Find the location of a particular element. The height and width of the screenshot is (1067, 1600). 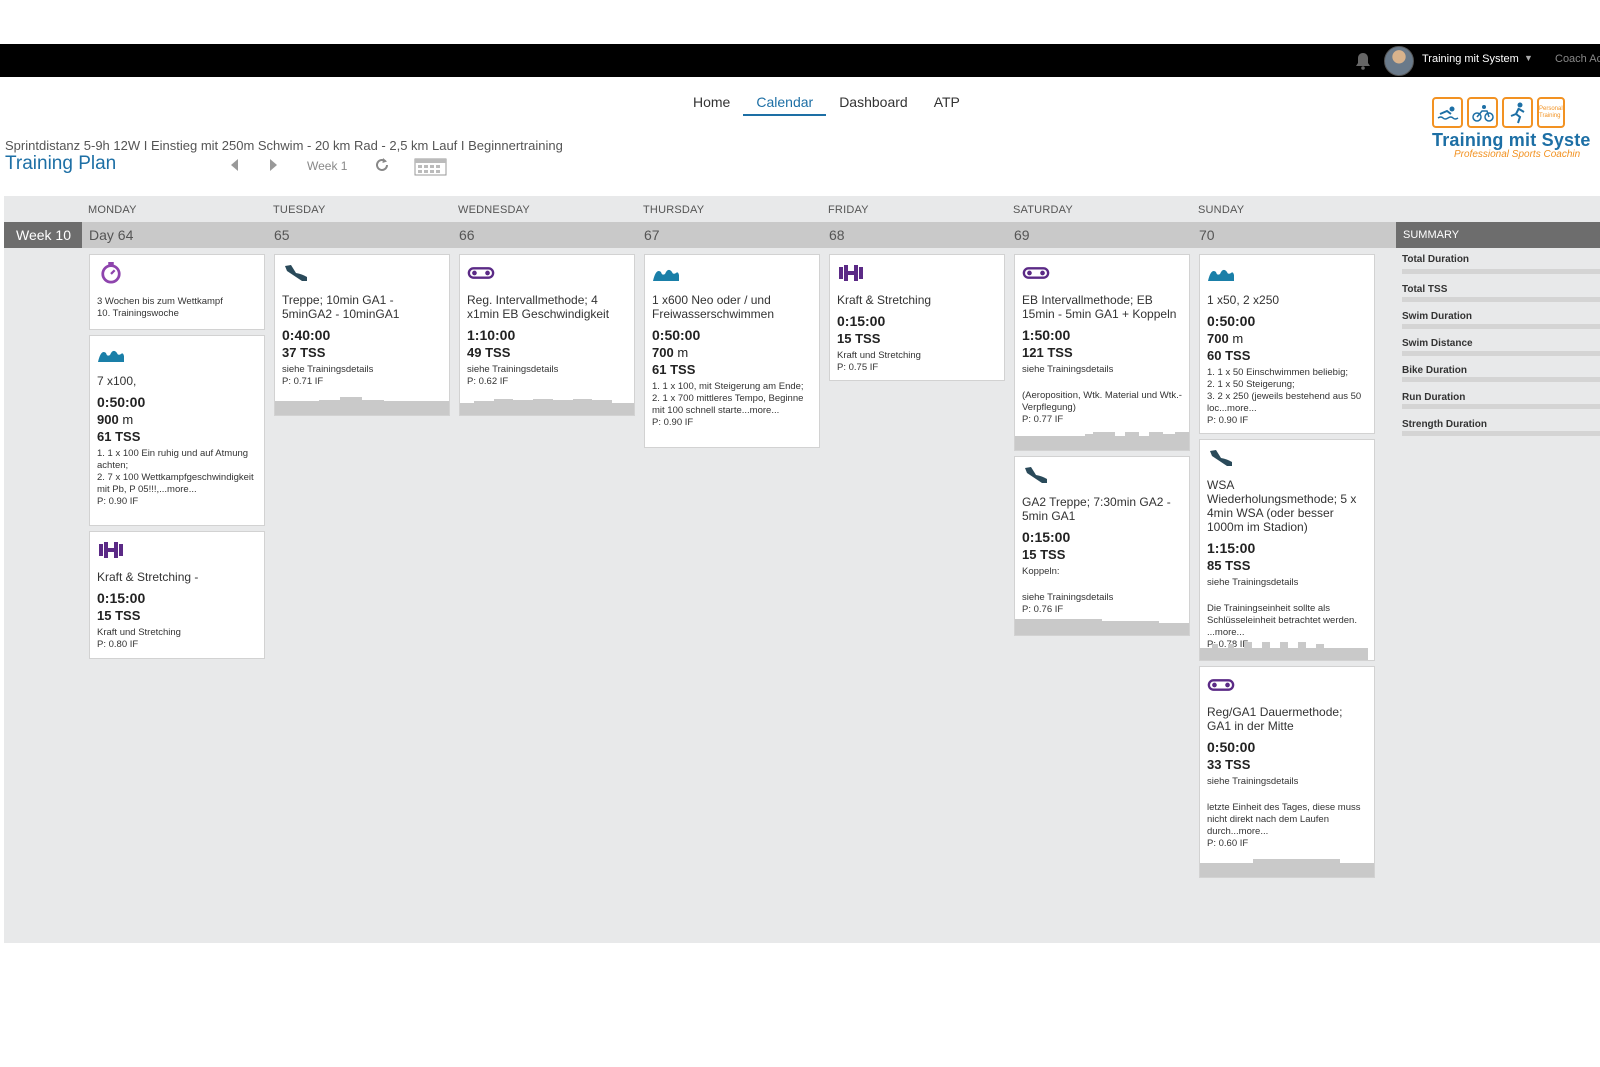

summary-run-duration: Run Duration is located at coordinates (1434, 397).